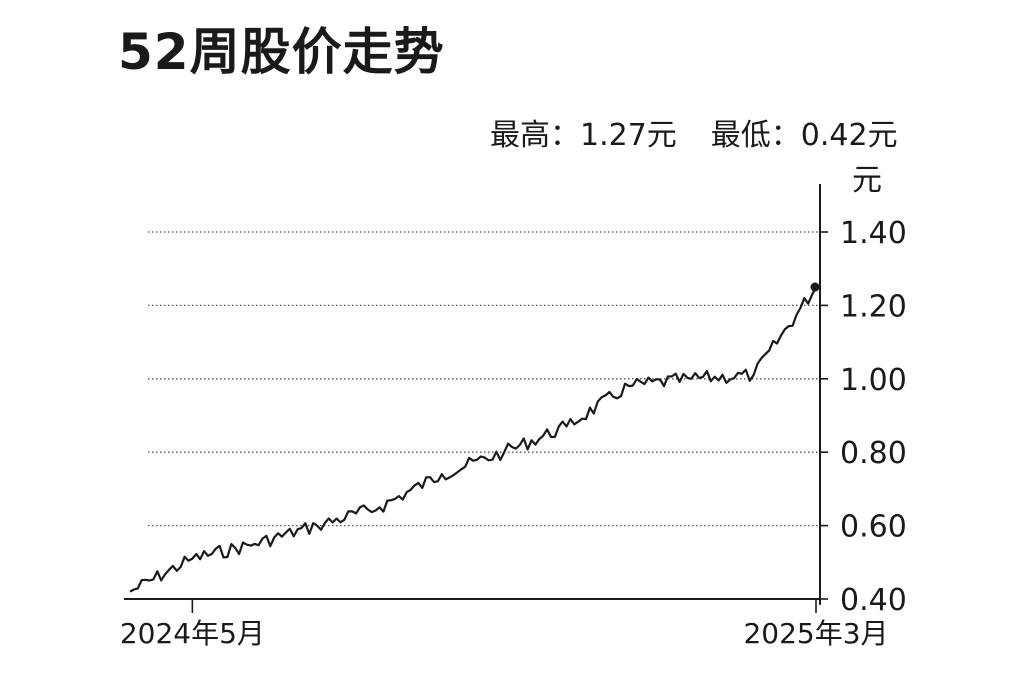  Describe the element at coordinates (873, 453) in the screenshot. I see `y-tick-label: 0.80` at that location.